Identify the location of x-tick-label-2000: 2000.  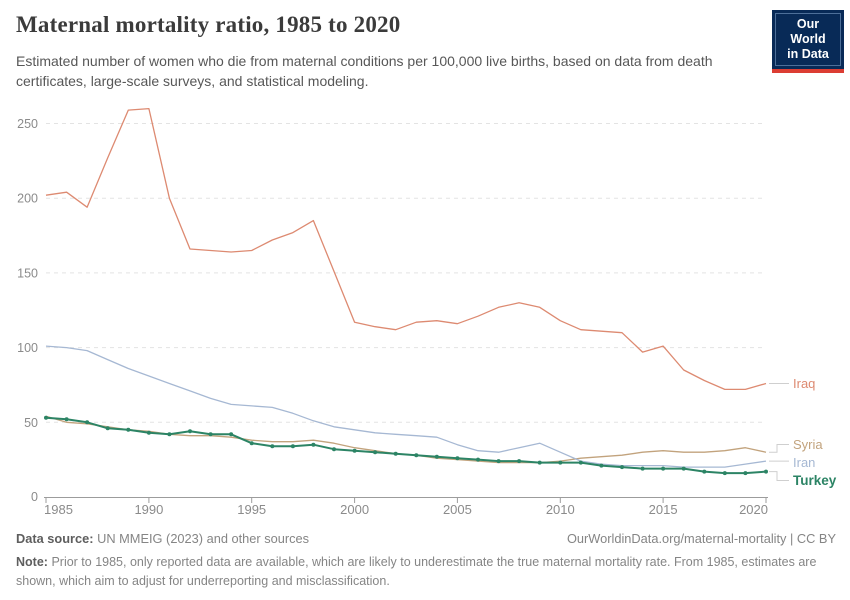
(354, 509).